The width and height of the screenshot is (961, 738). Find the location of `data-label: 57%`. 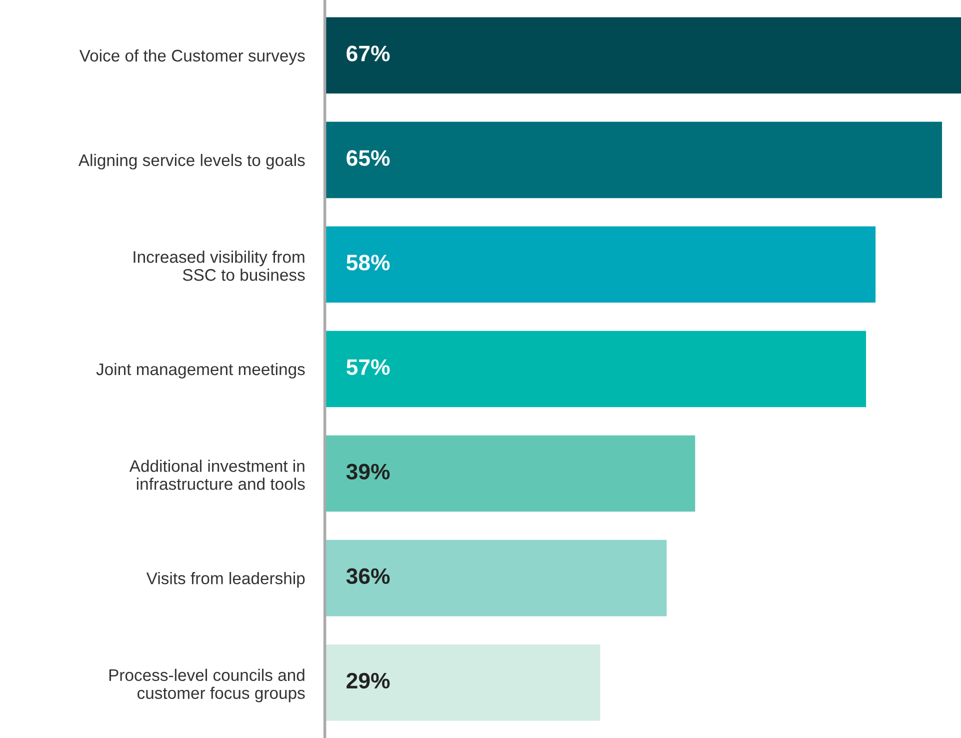

data-label: 57% is located at coordinates (368, 367).